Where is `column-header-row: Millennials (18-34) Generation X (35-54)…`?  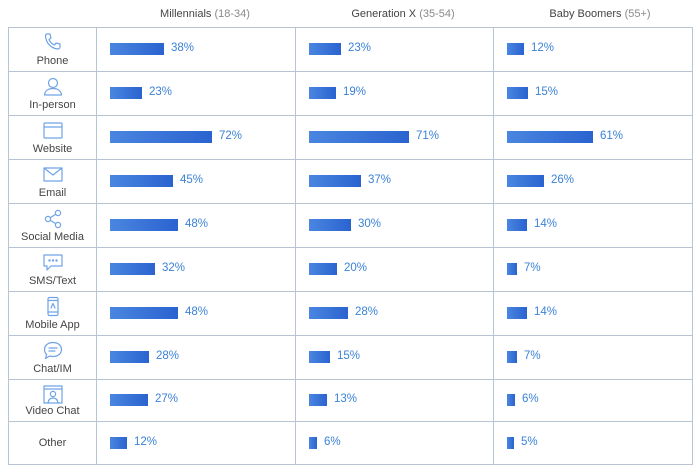 column-header-row: Millennials (18-34) Generation X (35-54)… is located at coordinates (350, 15).